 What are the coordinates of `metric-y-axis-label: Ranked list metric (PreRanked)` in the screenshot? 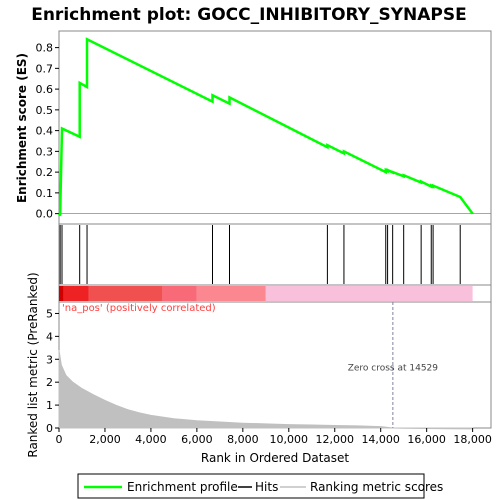 It's located at (33, 364).